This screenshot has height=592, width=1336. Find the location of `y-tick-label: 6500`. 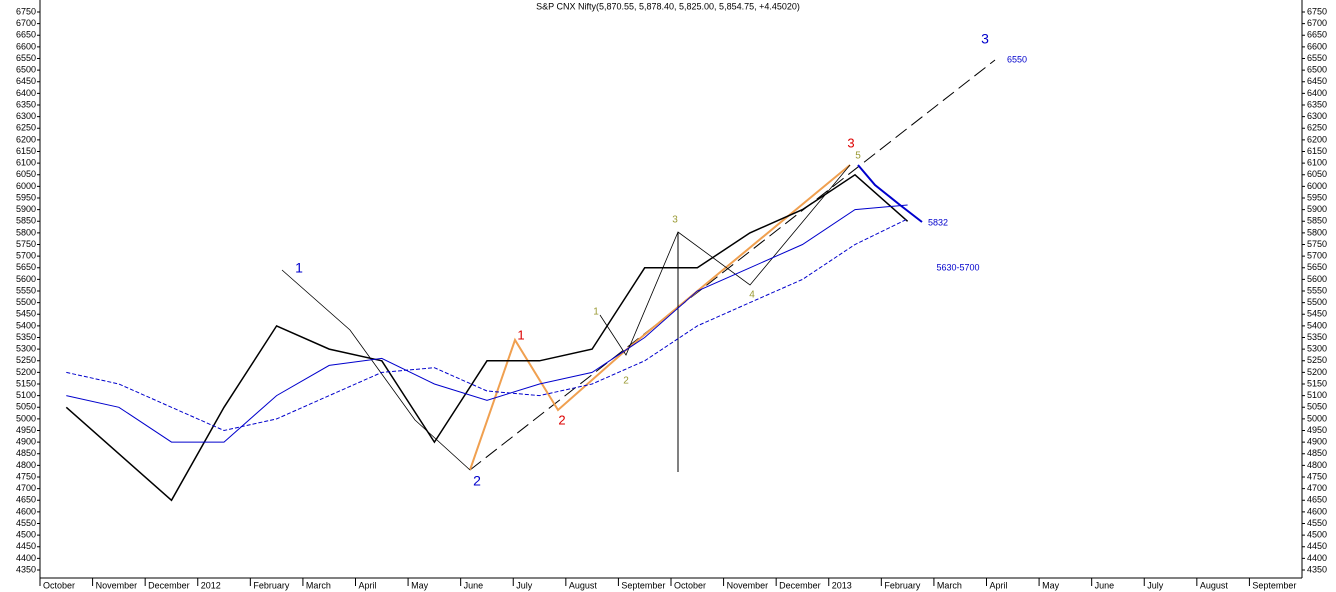

y-tick-label: 6500 is located at coordinates (1317, 70).